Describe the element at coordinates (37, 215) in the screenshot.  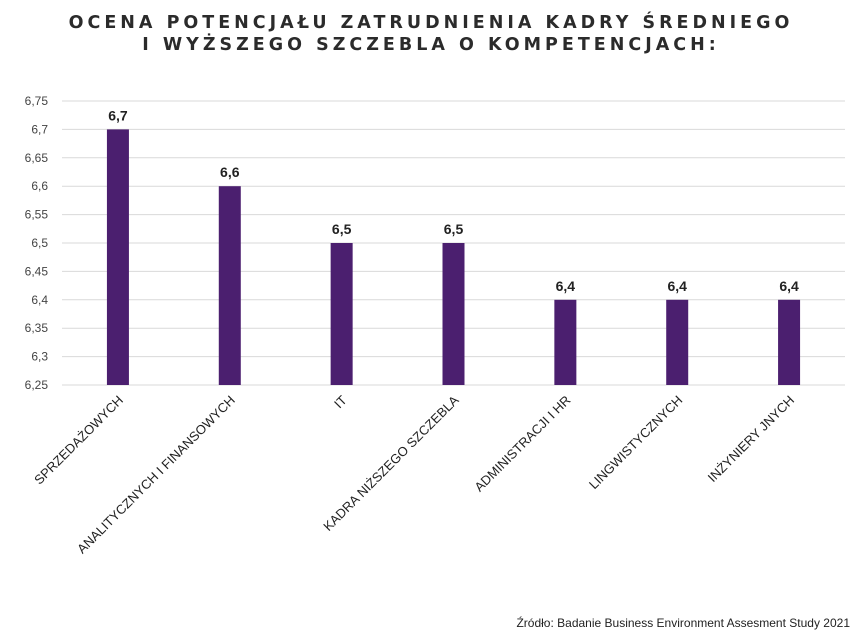
I see `y-tick-label: 6,55` at that location.